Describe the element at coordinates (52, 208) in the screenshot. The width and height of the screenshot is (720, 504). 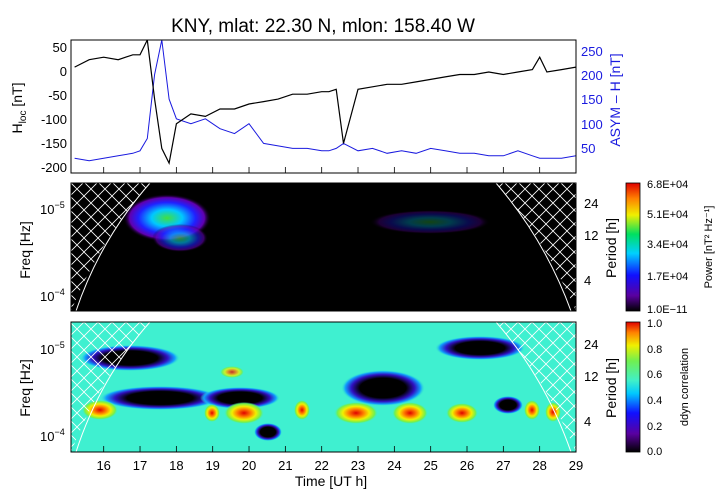
I see `panel2-ytick: 10⁻⁵` at that location.